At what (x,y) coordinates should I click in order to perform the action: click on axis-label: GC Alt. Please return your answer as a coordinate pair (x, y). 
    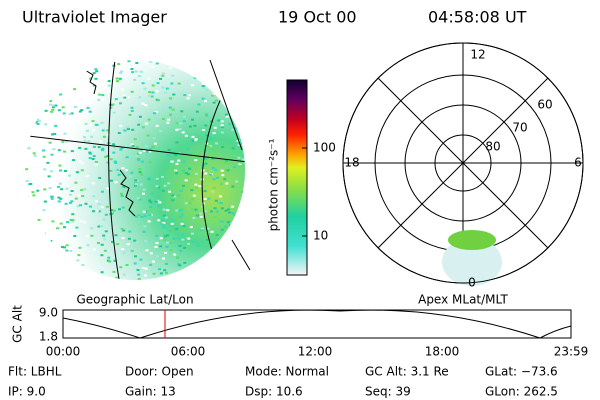
    Looking at the image, I should click on (18, 324).